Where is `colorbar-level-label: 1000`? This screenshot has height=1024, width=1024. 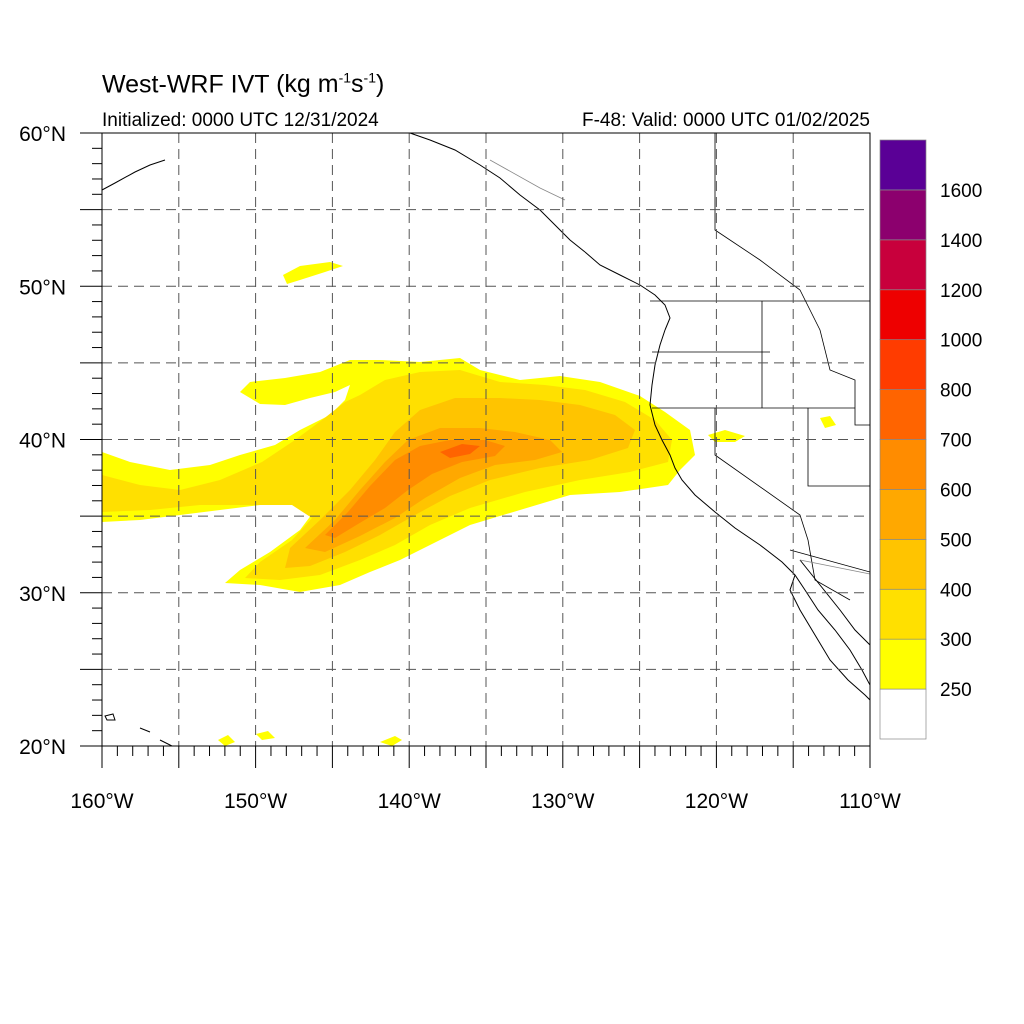 colorbar-level-label: 1000 is located at coordinates (961, 341).